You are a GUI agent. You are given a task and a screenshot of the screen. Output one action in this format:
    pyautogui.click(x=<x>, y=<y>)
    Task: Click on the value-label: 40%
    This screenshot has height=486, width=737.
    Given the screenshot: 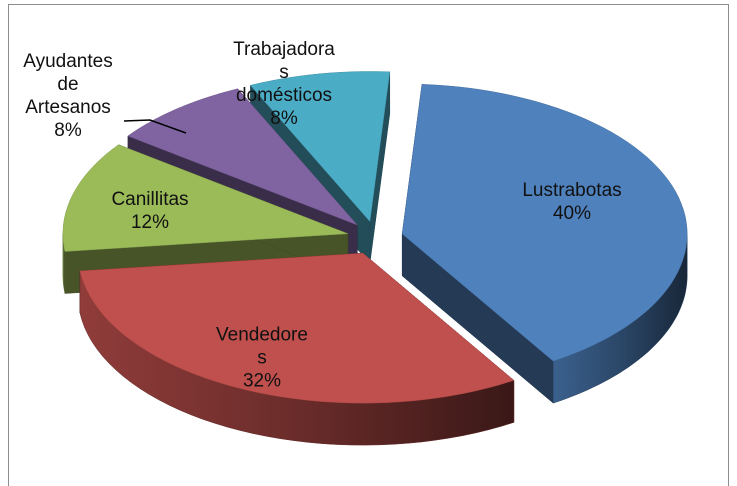 What is the action you would take?
    pyautogui.click(x=572, y=213)
    